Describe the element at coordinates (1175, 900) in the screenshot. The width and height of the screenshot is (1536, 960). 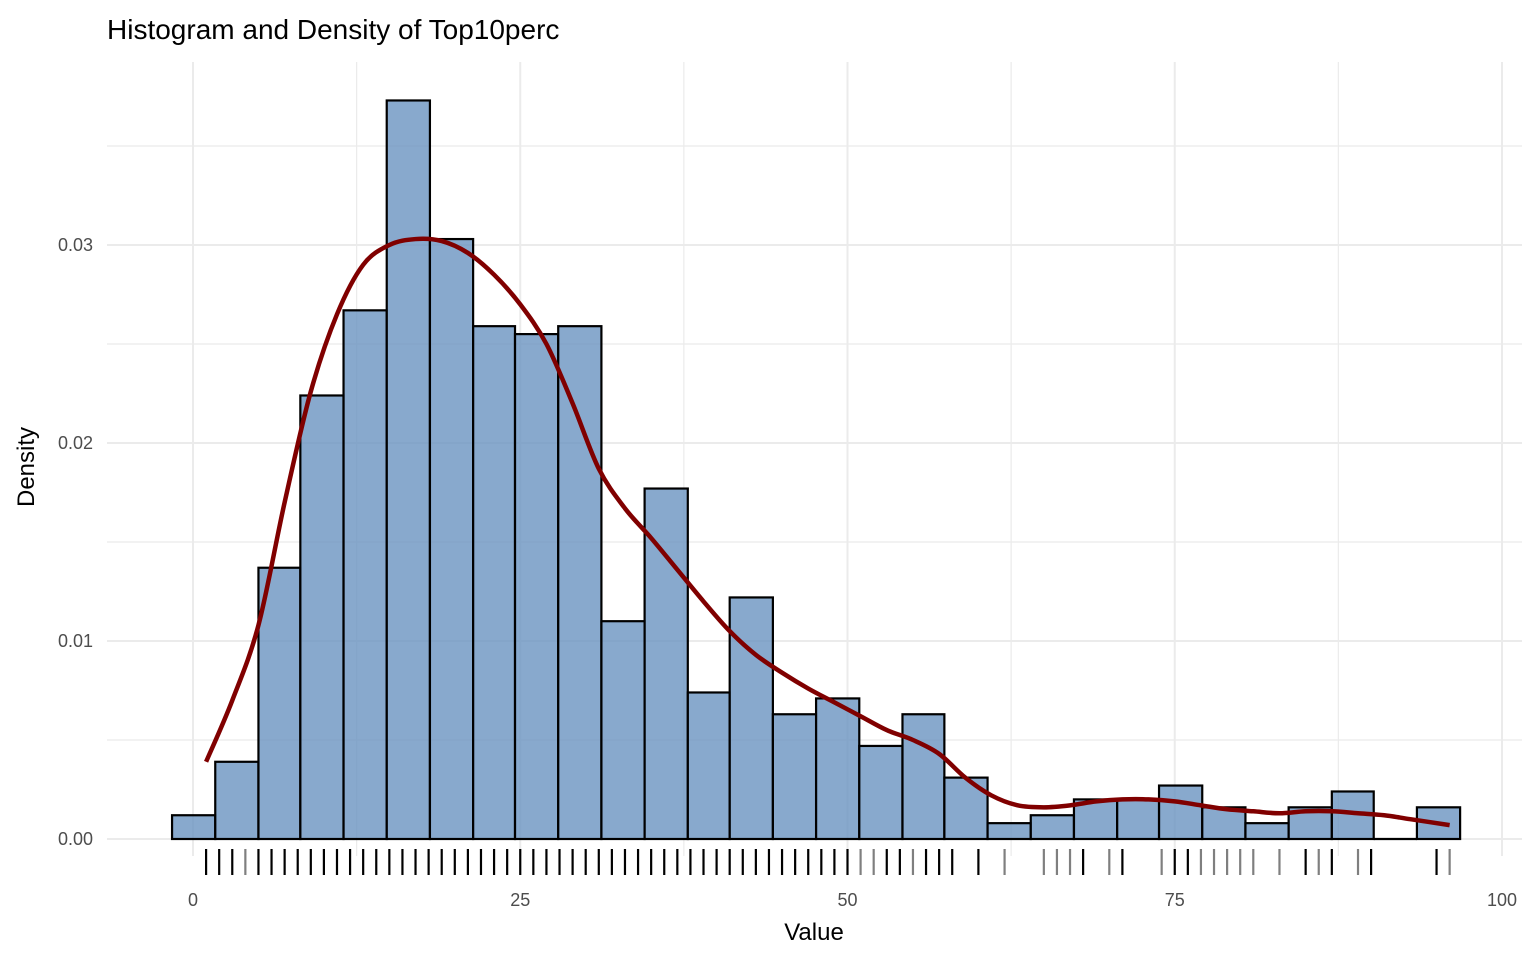
I see `x-tick-label: 75` at that location.